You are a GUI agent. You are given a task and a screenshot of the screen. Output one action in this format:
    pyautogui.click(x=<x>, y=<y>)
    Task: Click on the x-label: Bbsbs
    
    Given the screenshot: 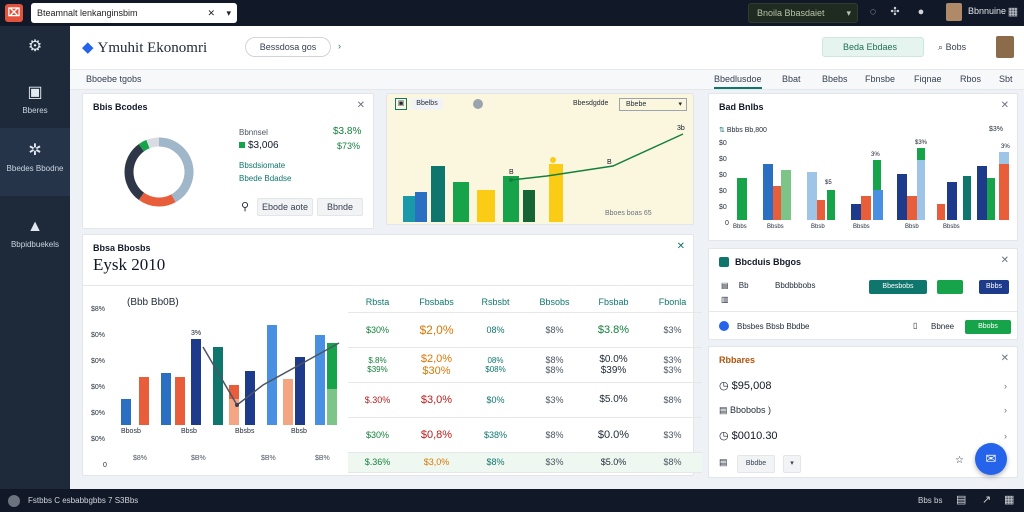 What is the action you would take?
    pyautogui.click(x=245, y=431)
    